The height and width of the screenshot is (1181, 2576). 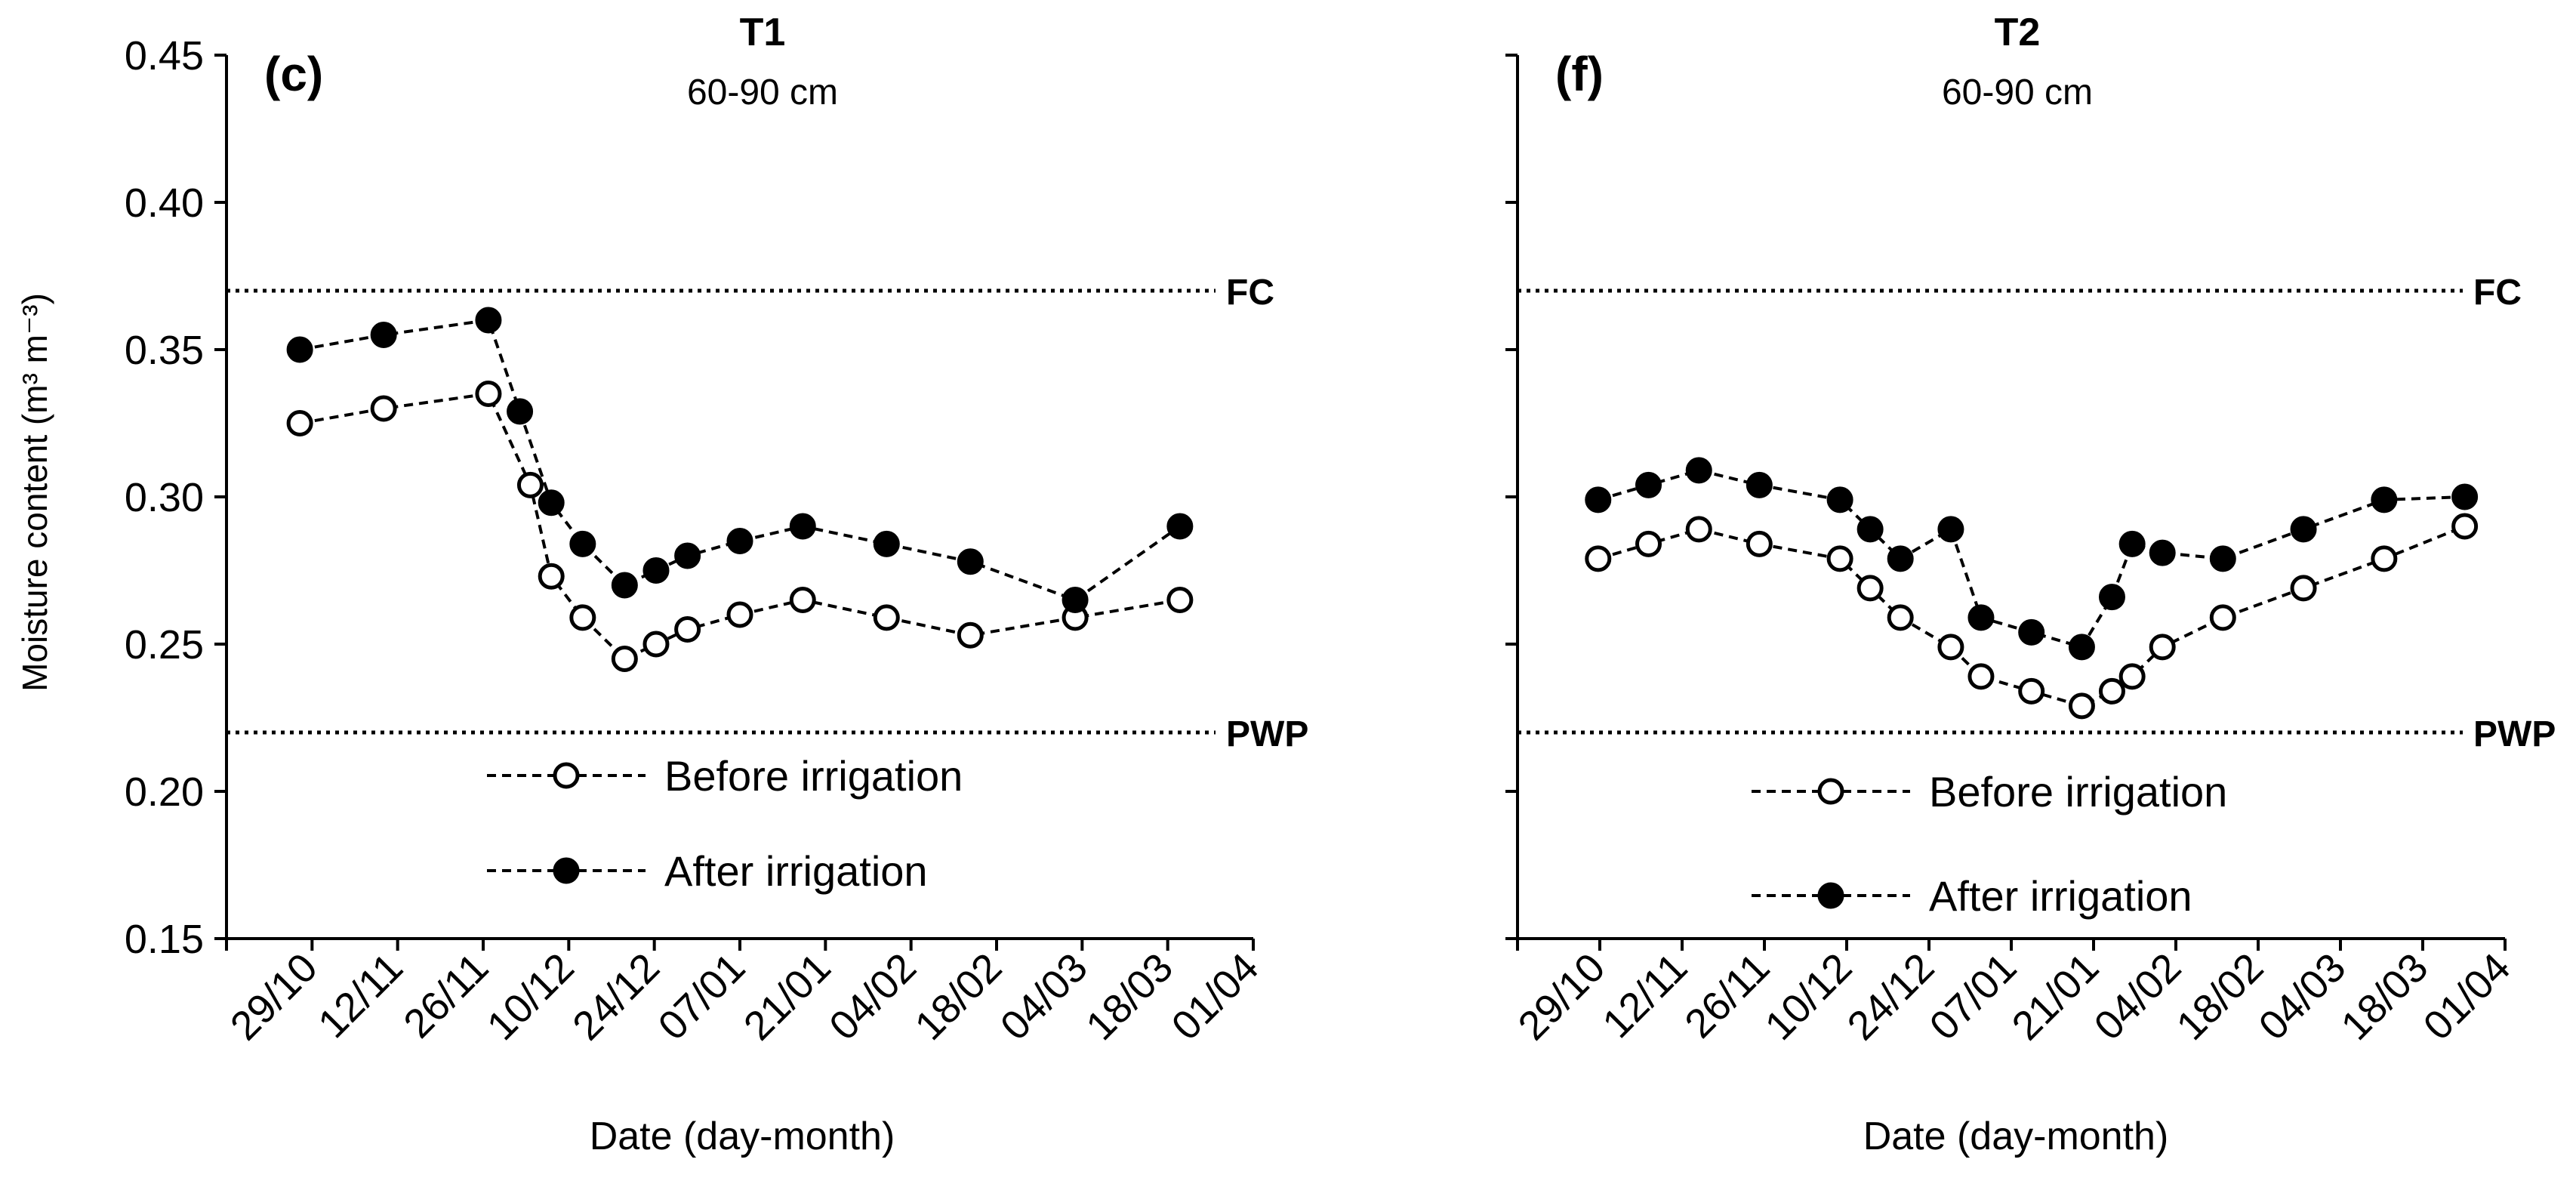 What do you see at coordinates (2016, 1136) in the screenshot?
I see `x-axis-title-f: Date (day-month)` at bounding box center [2016, 1136].